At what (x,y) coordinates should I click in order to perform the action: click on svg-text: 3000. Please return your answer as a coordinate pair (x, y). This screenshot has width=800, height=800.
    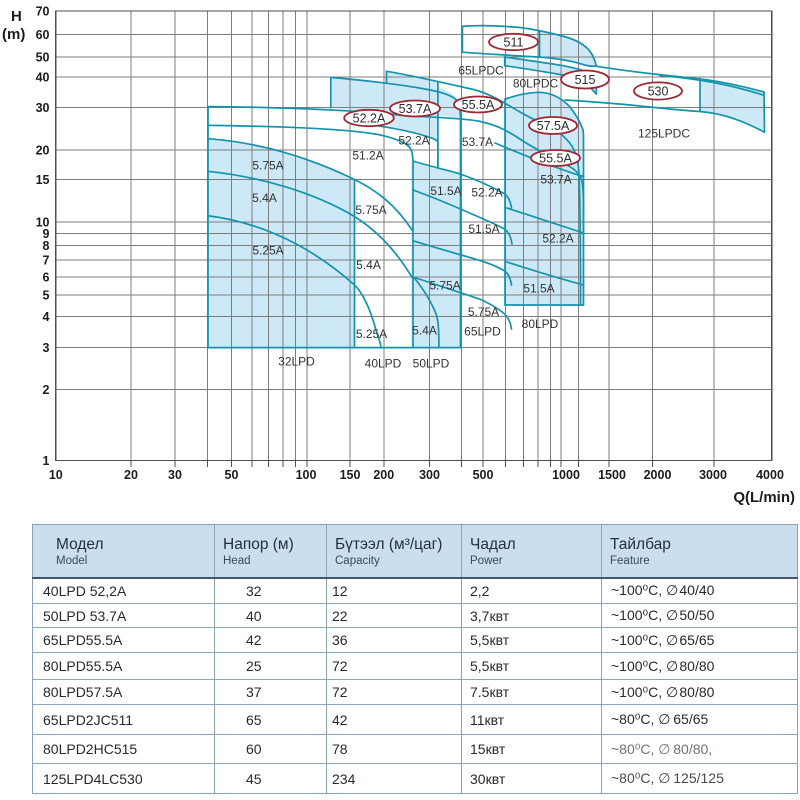
    Looking at the image, I should click on (713, 475).